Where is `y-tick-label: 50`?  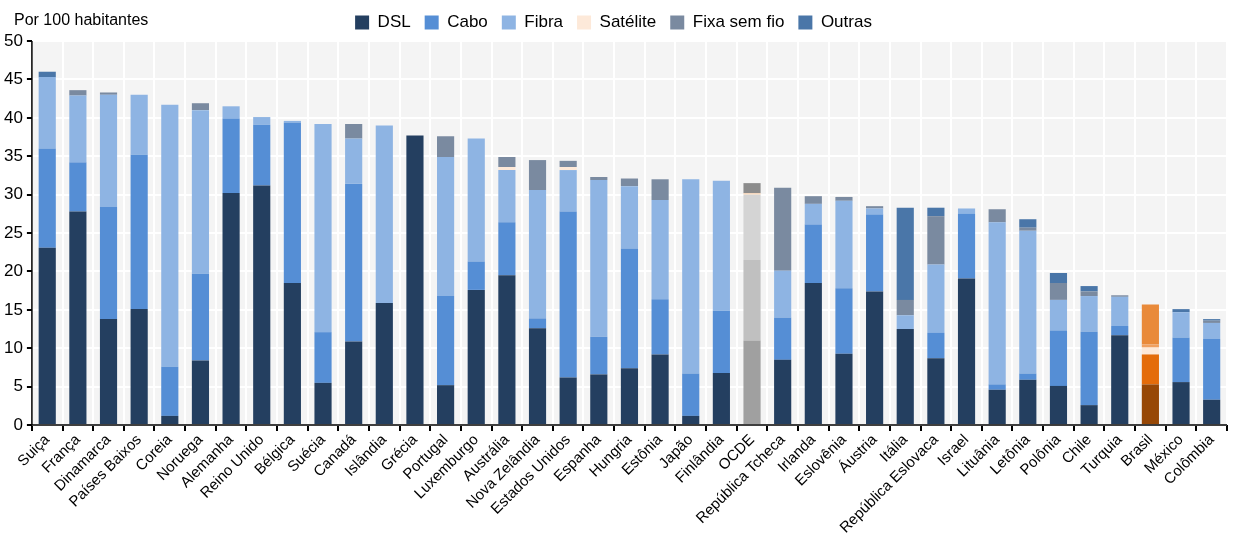
y-tick-label: 50 is located at coordinates (13, 40).